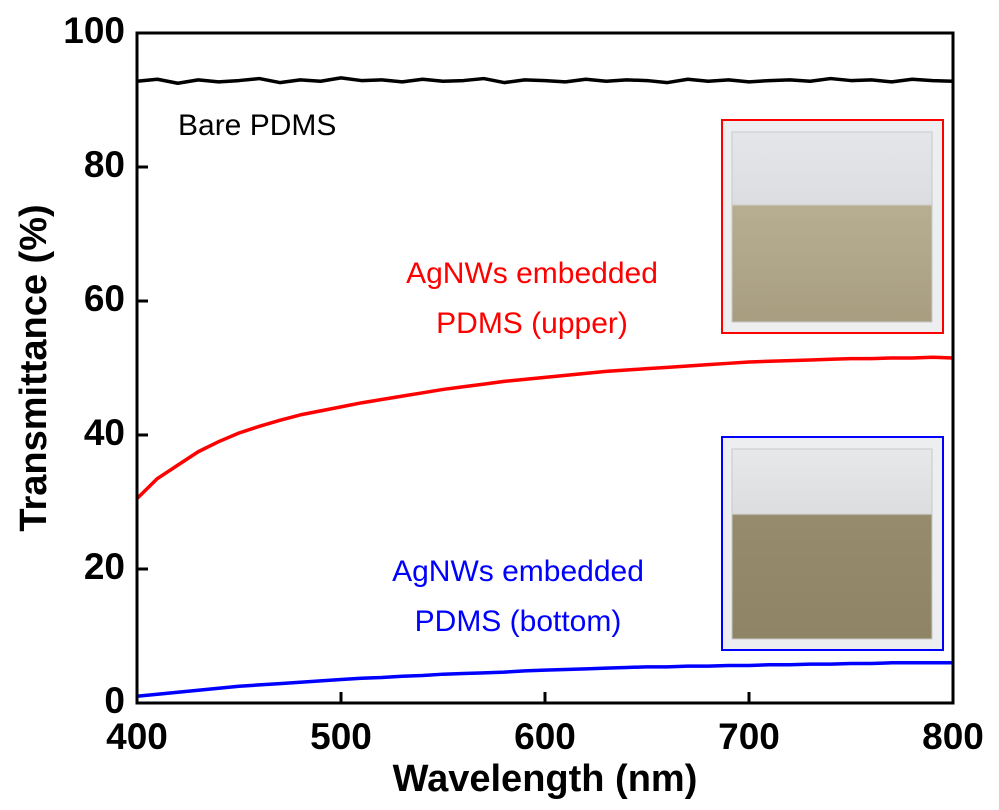 The image size is (999, 810). I want to click on x-tick-label: 700, so click(749, 736).